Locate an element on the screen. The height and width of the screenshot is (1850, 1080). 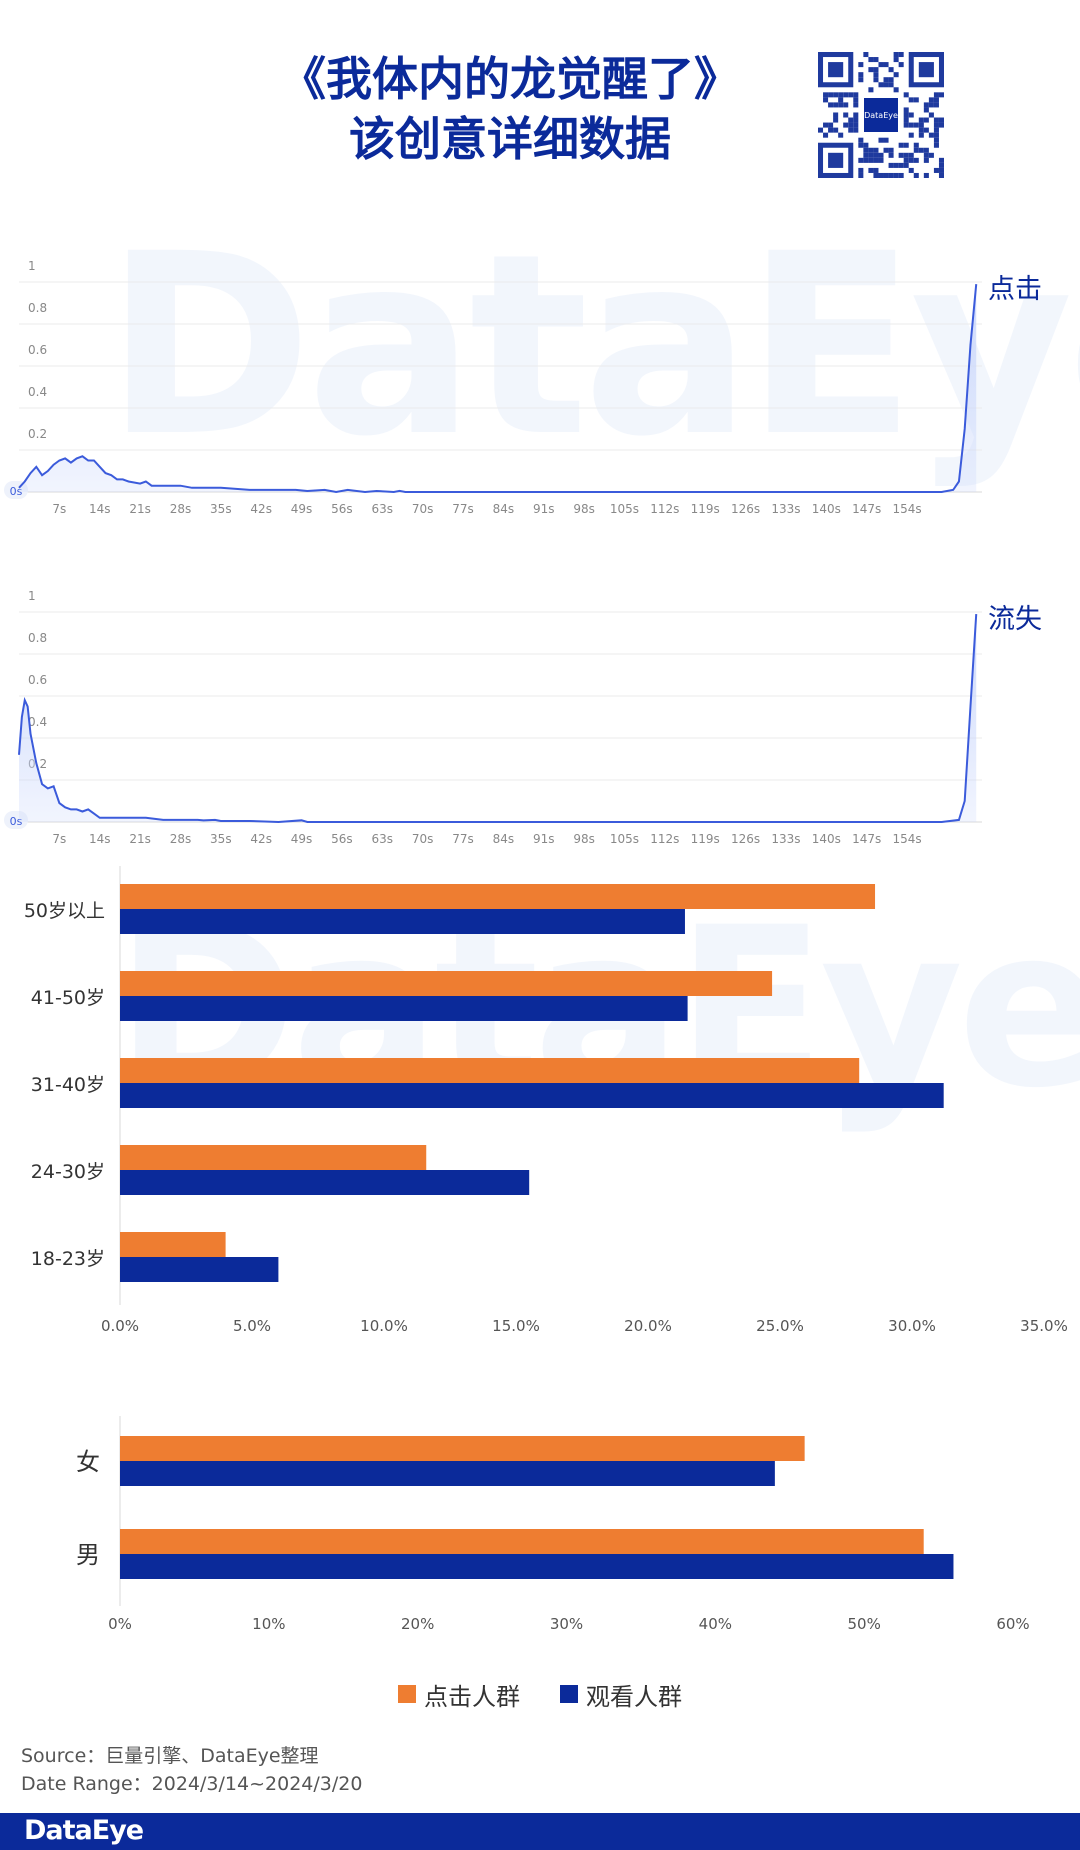
churn-x-tick: 42s is located at coordinates (261, 839).